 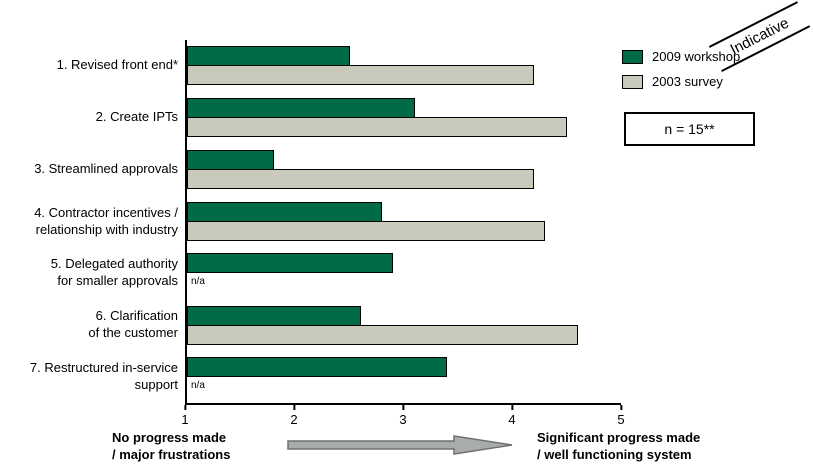 I want to click on legend-label-2009-workshop: 2009 workshop, so click(x=696, y=56).